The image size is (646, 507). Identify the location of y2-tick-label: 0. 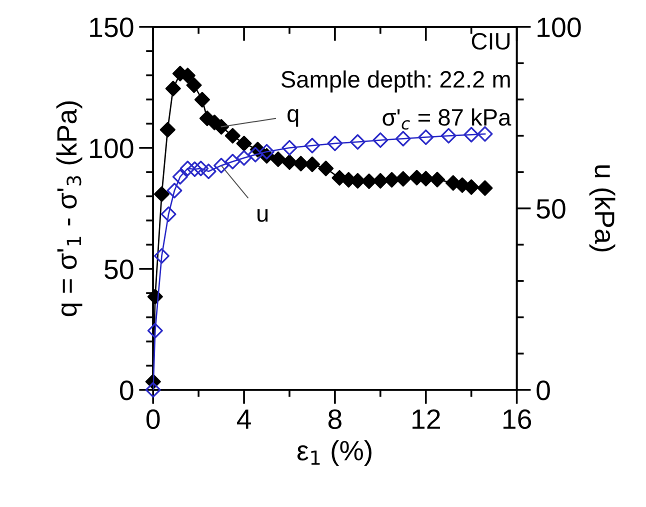
(543, 390).